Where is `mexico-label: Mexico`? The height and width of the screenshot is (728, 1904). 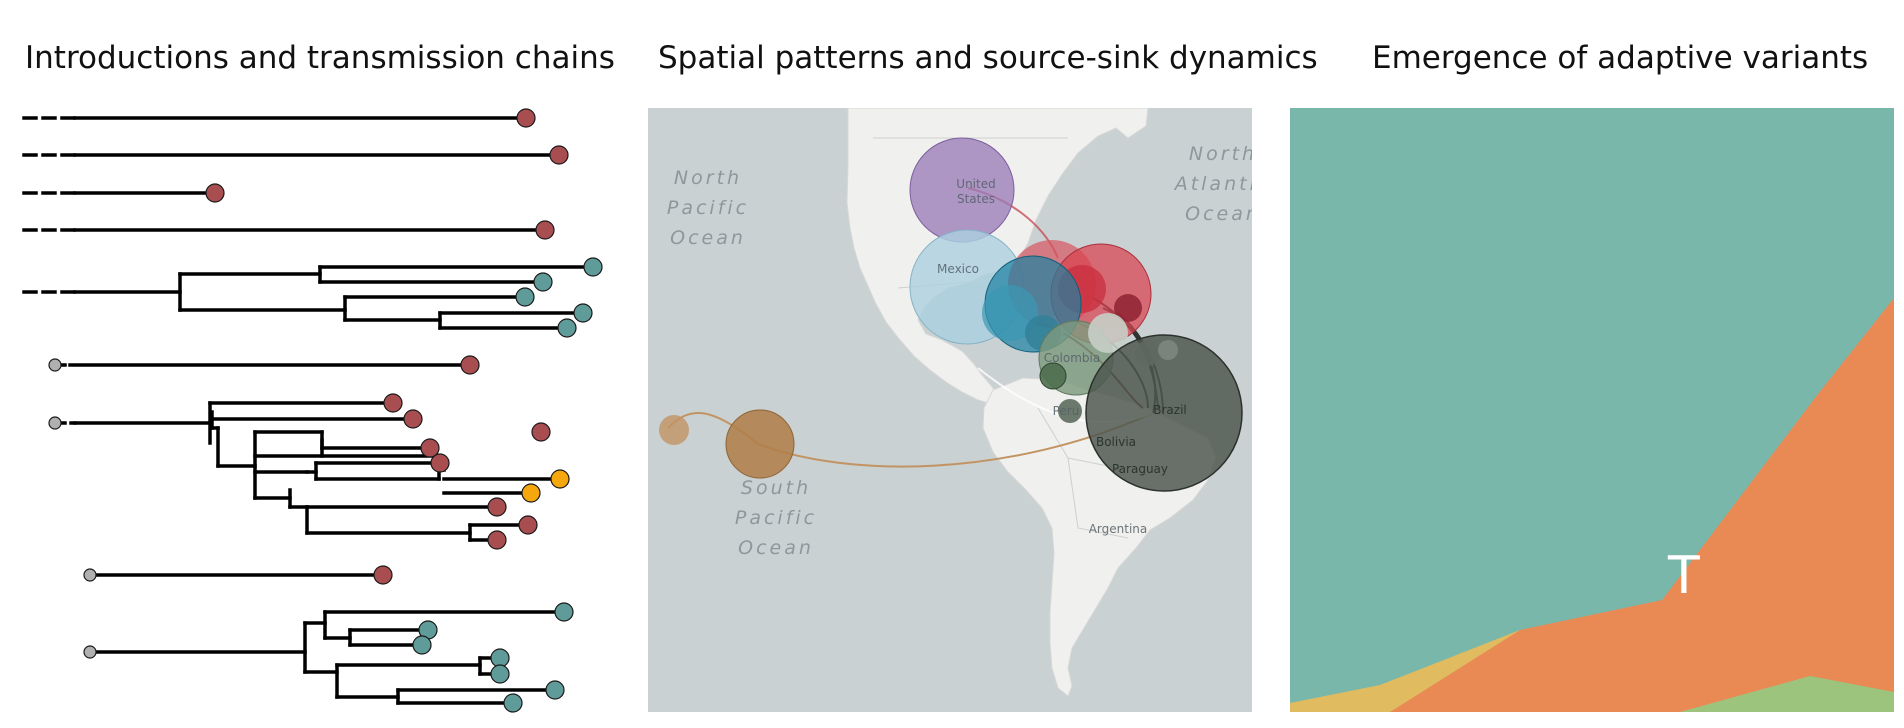
mexico-label: Mexico is located at coordinates (958, 269).